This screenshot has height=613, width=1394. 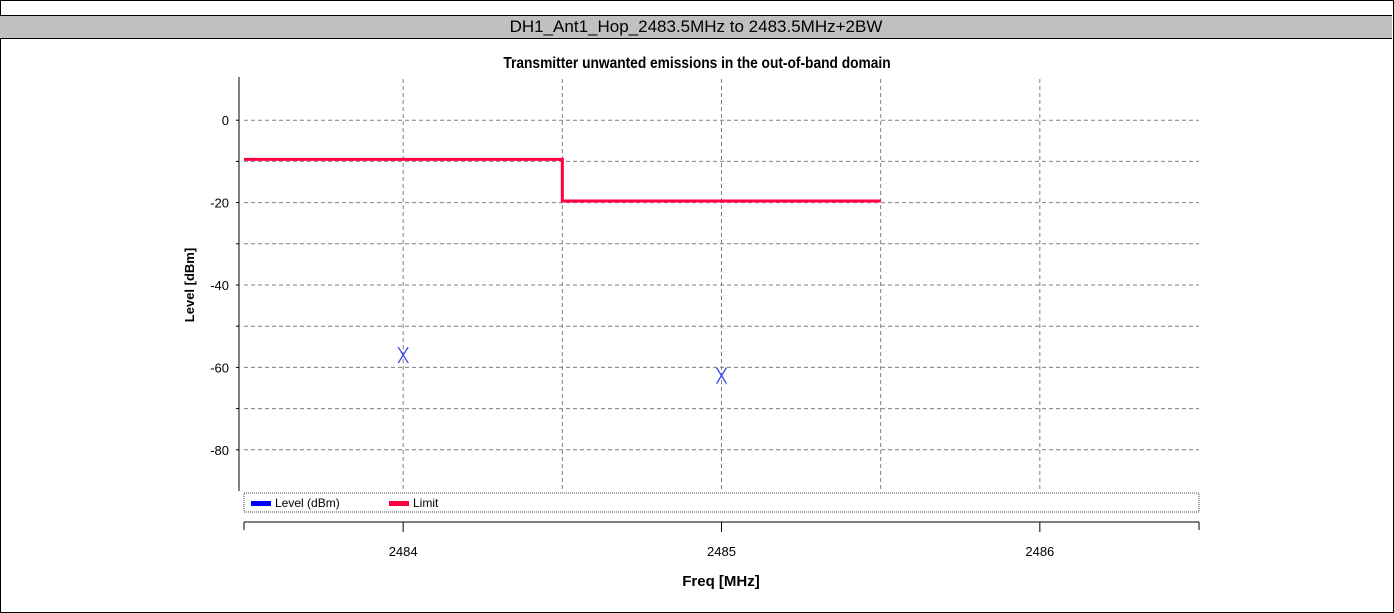 I want to click on x-tick-label: 2486, so click(x=1039, y=551).